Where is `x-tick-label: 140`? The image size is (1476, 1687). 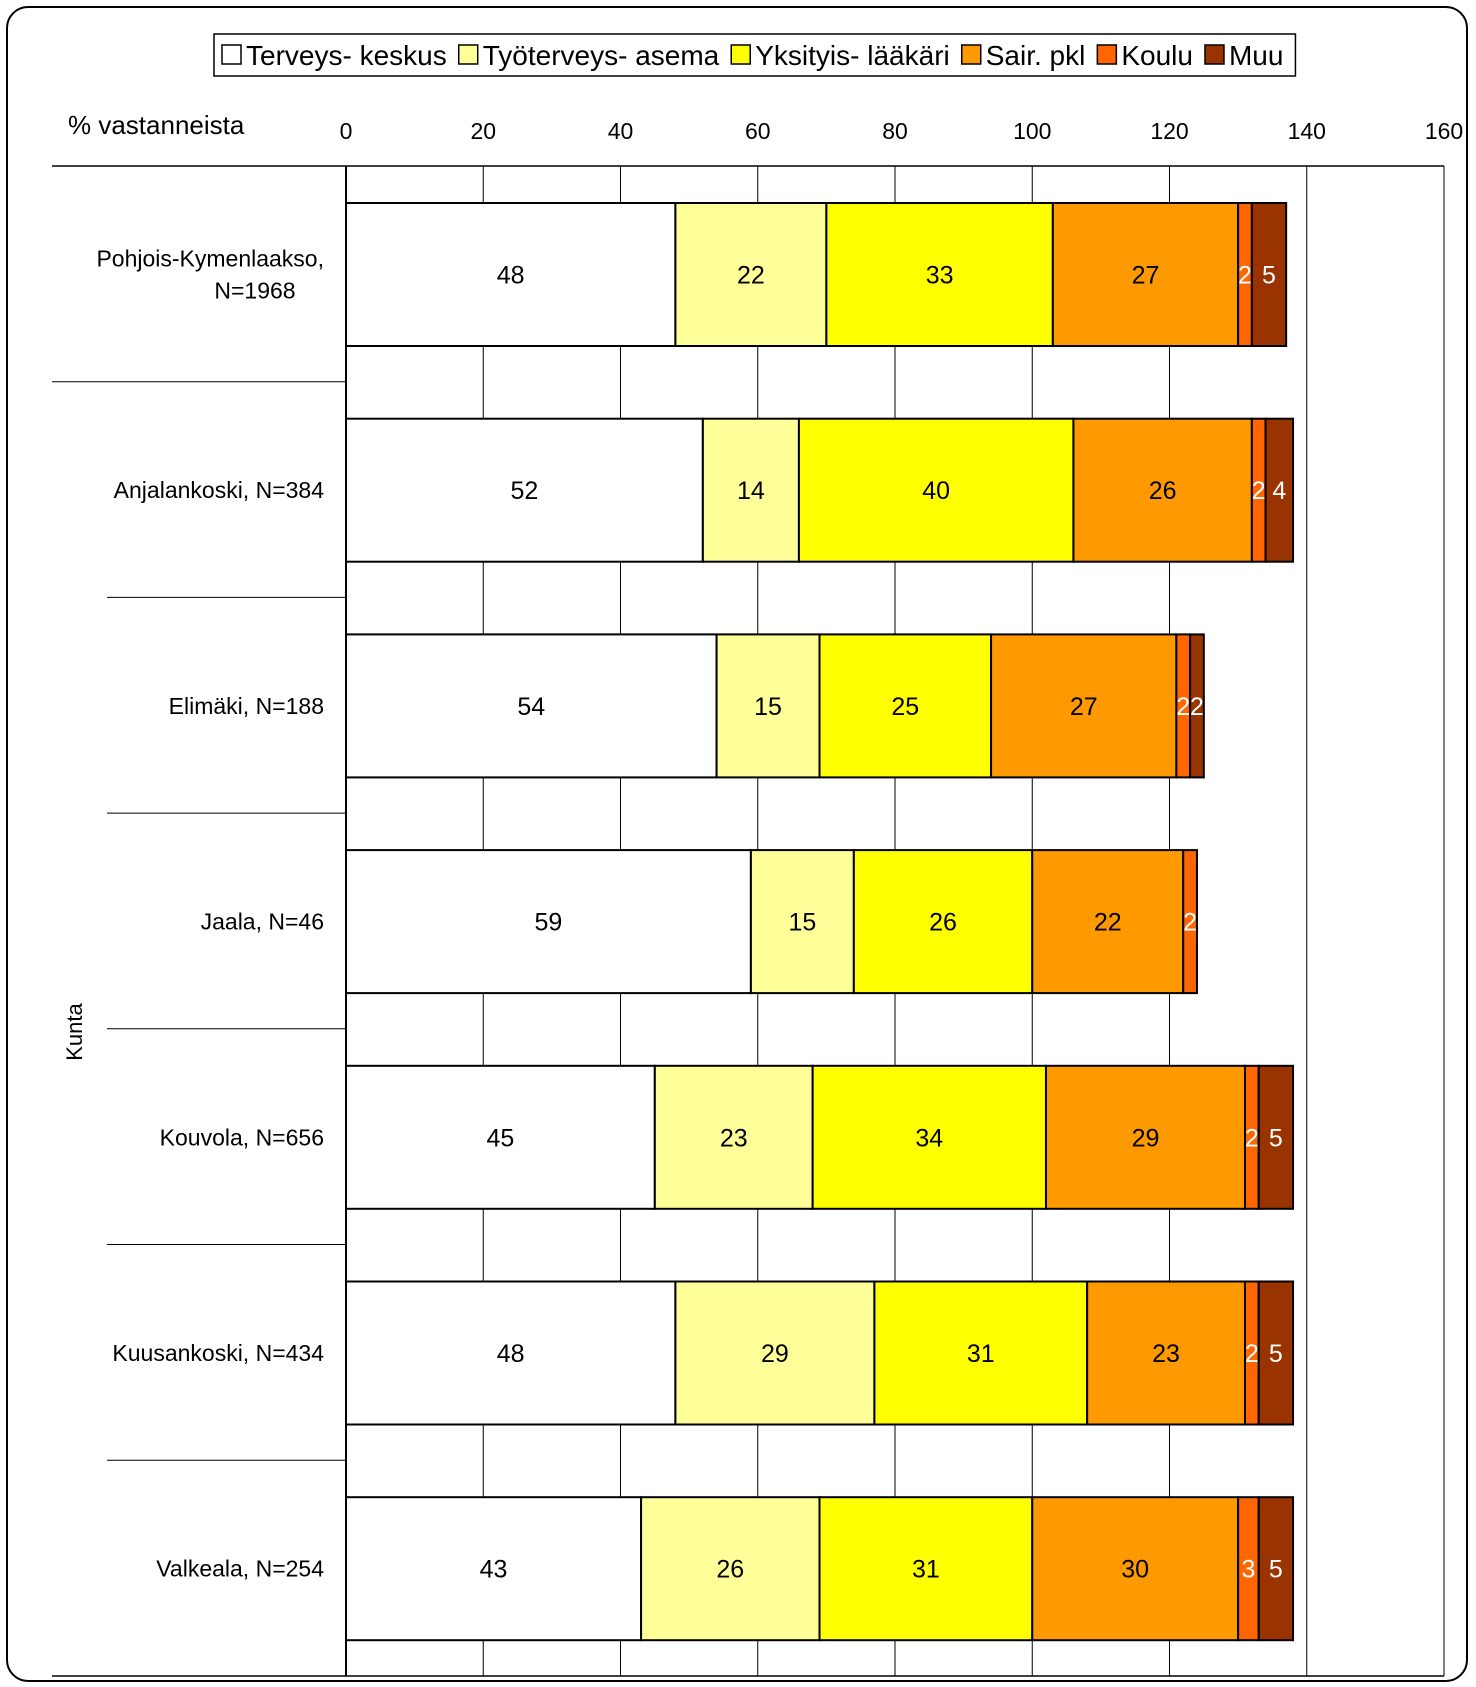 x-tick-label: 140 is located at coordinates (1307, 131).